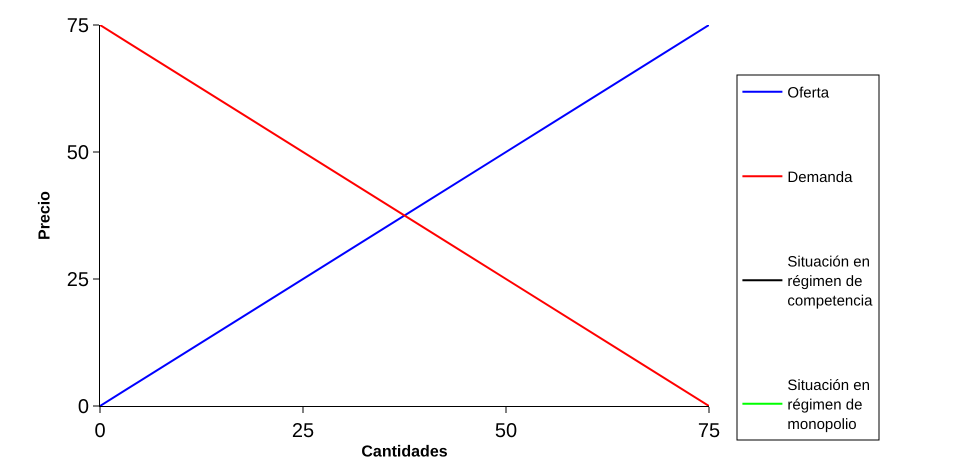 The image size is (968, 472). Describe the element at coordinates (506, 431) in the screenshot. I see `x-tick-label: 50` at that location.